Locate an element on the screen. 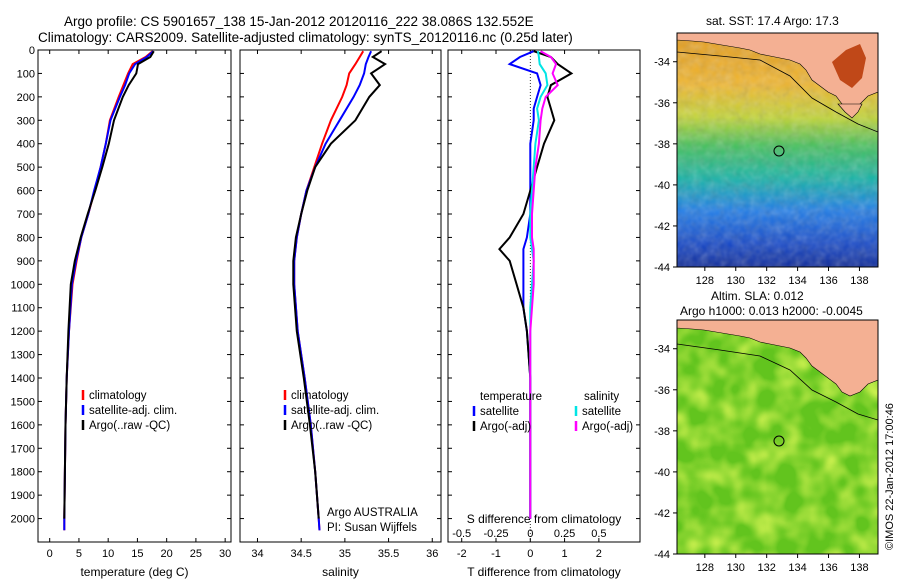 Image resolution: width=900 pixels, height=580 pixels. diff-legend-temp-label: satellite is located at coordinates (499, 412).